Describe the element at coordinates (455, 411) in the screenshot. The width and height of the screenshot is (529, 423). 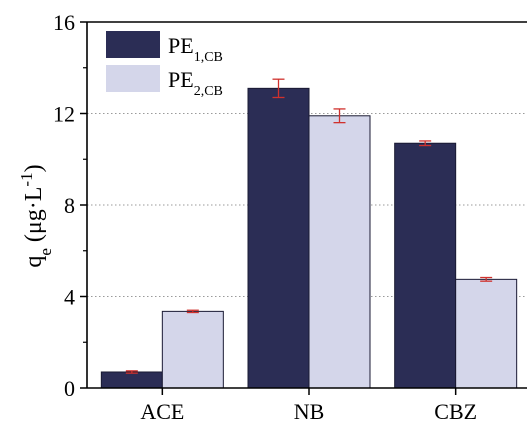
I see `x-tick-label-cbz: CBZ` at that location.